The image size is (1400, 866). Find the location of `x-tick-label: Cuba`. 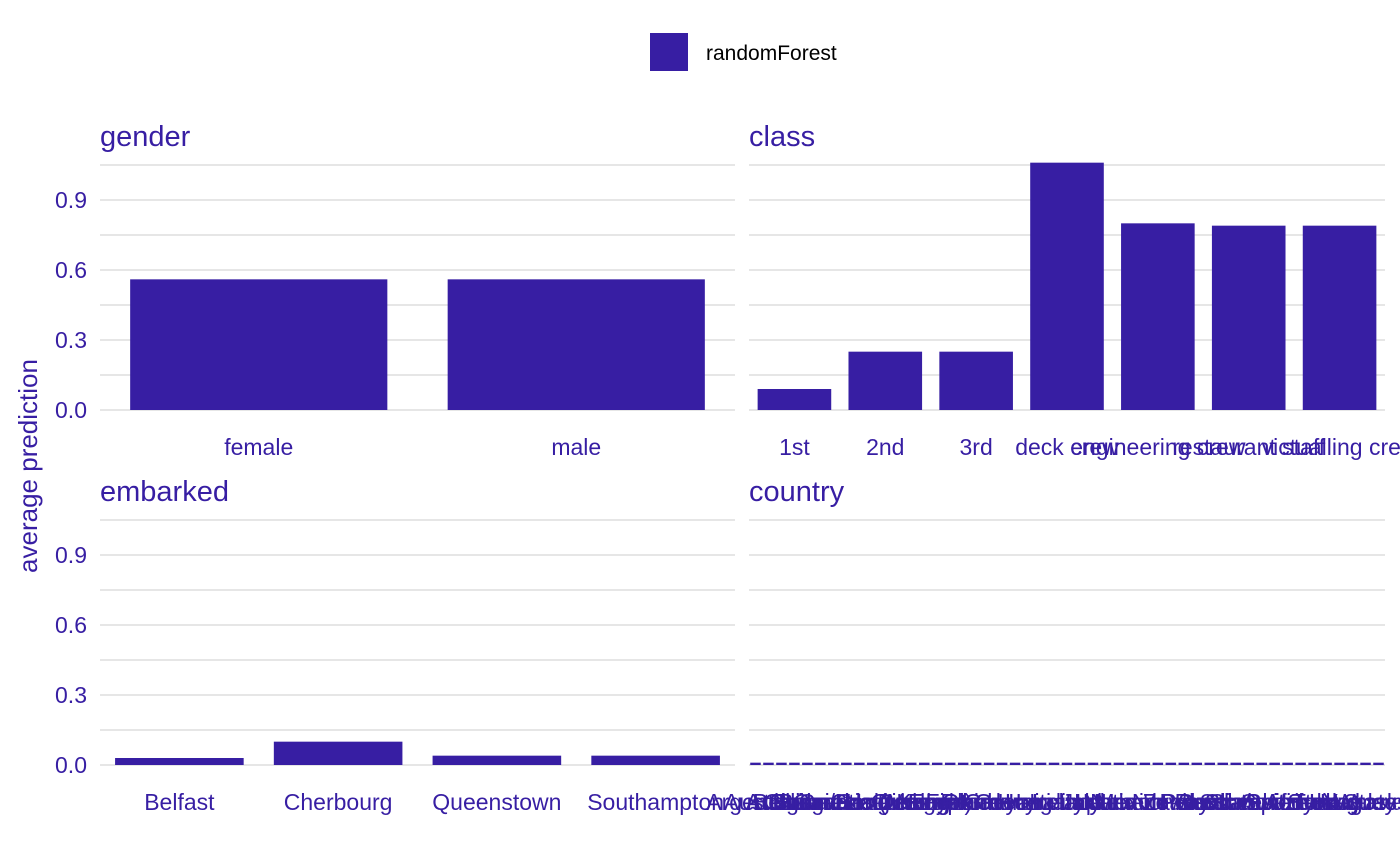

x-tick-label: Cuba is located at coordinates (898, 802).